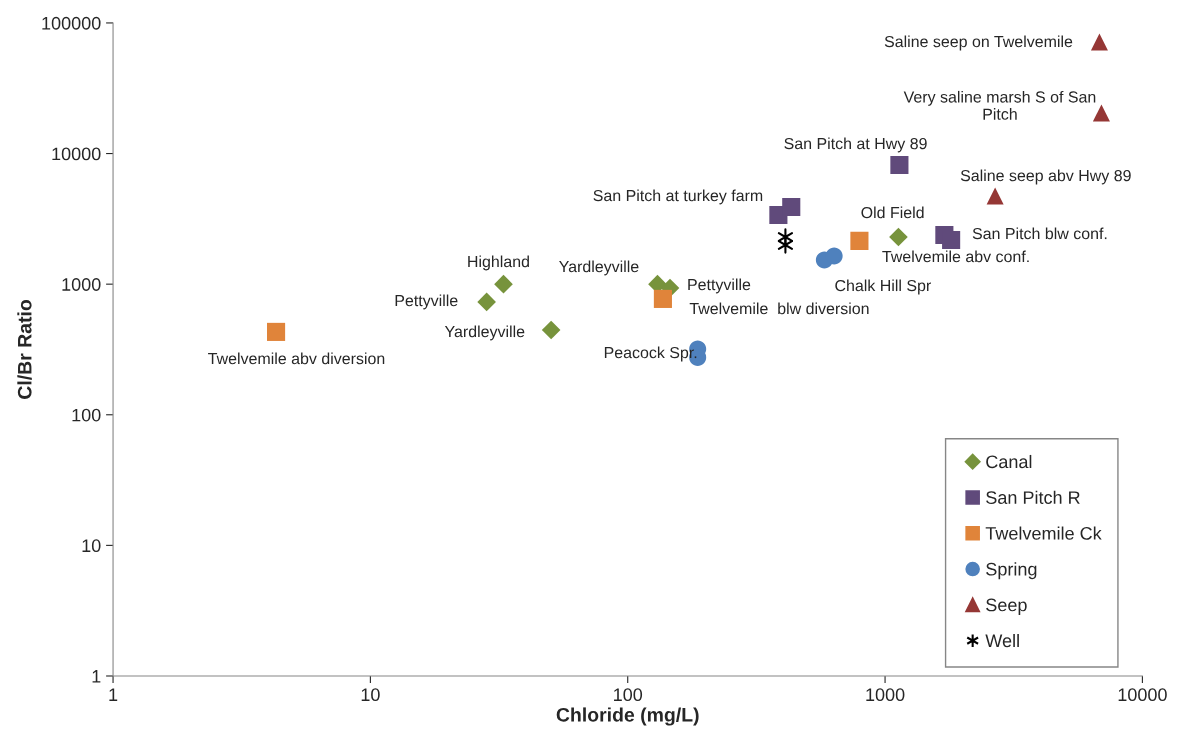 This screenshot has width=1190, height=740. What do you see at coordinates (1043, 533) in the screenshot?
I see `legend-label: Twelvemile Ck` at bounding box center [1043, 533].